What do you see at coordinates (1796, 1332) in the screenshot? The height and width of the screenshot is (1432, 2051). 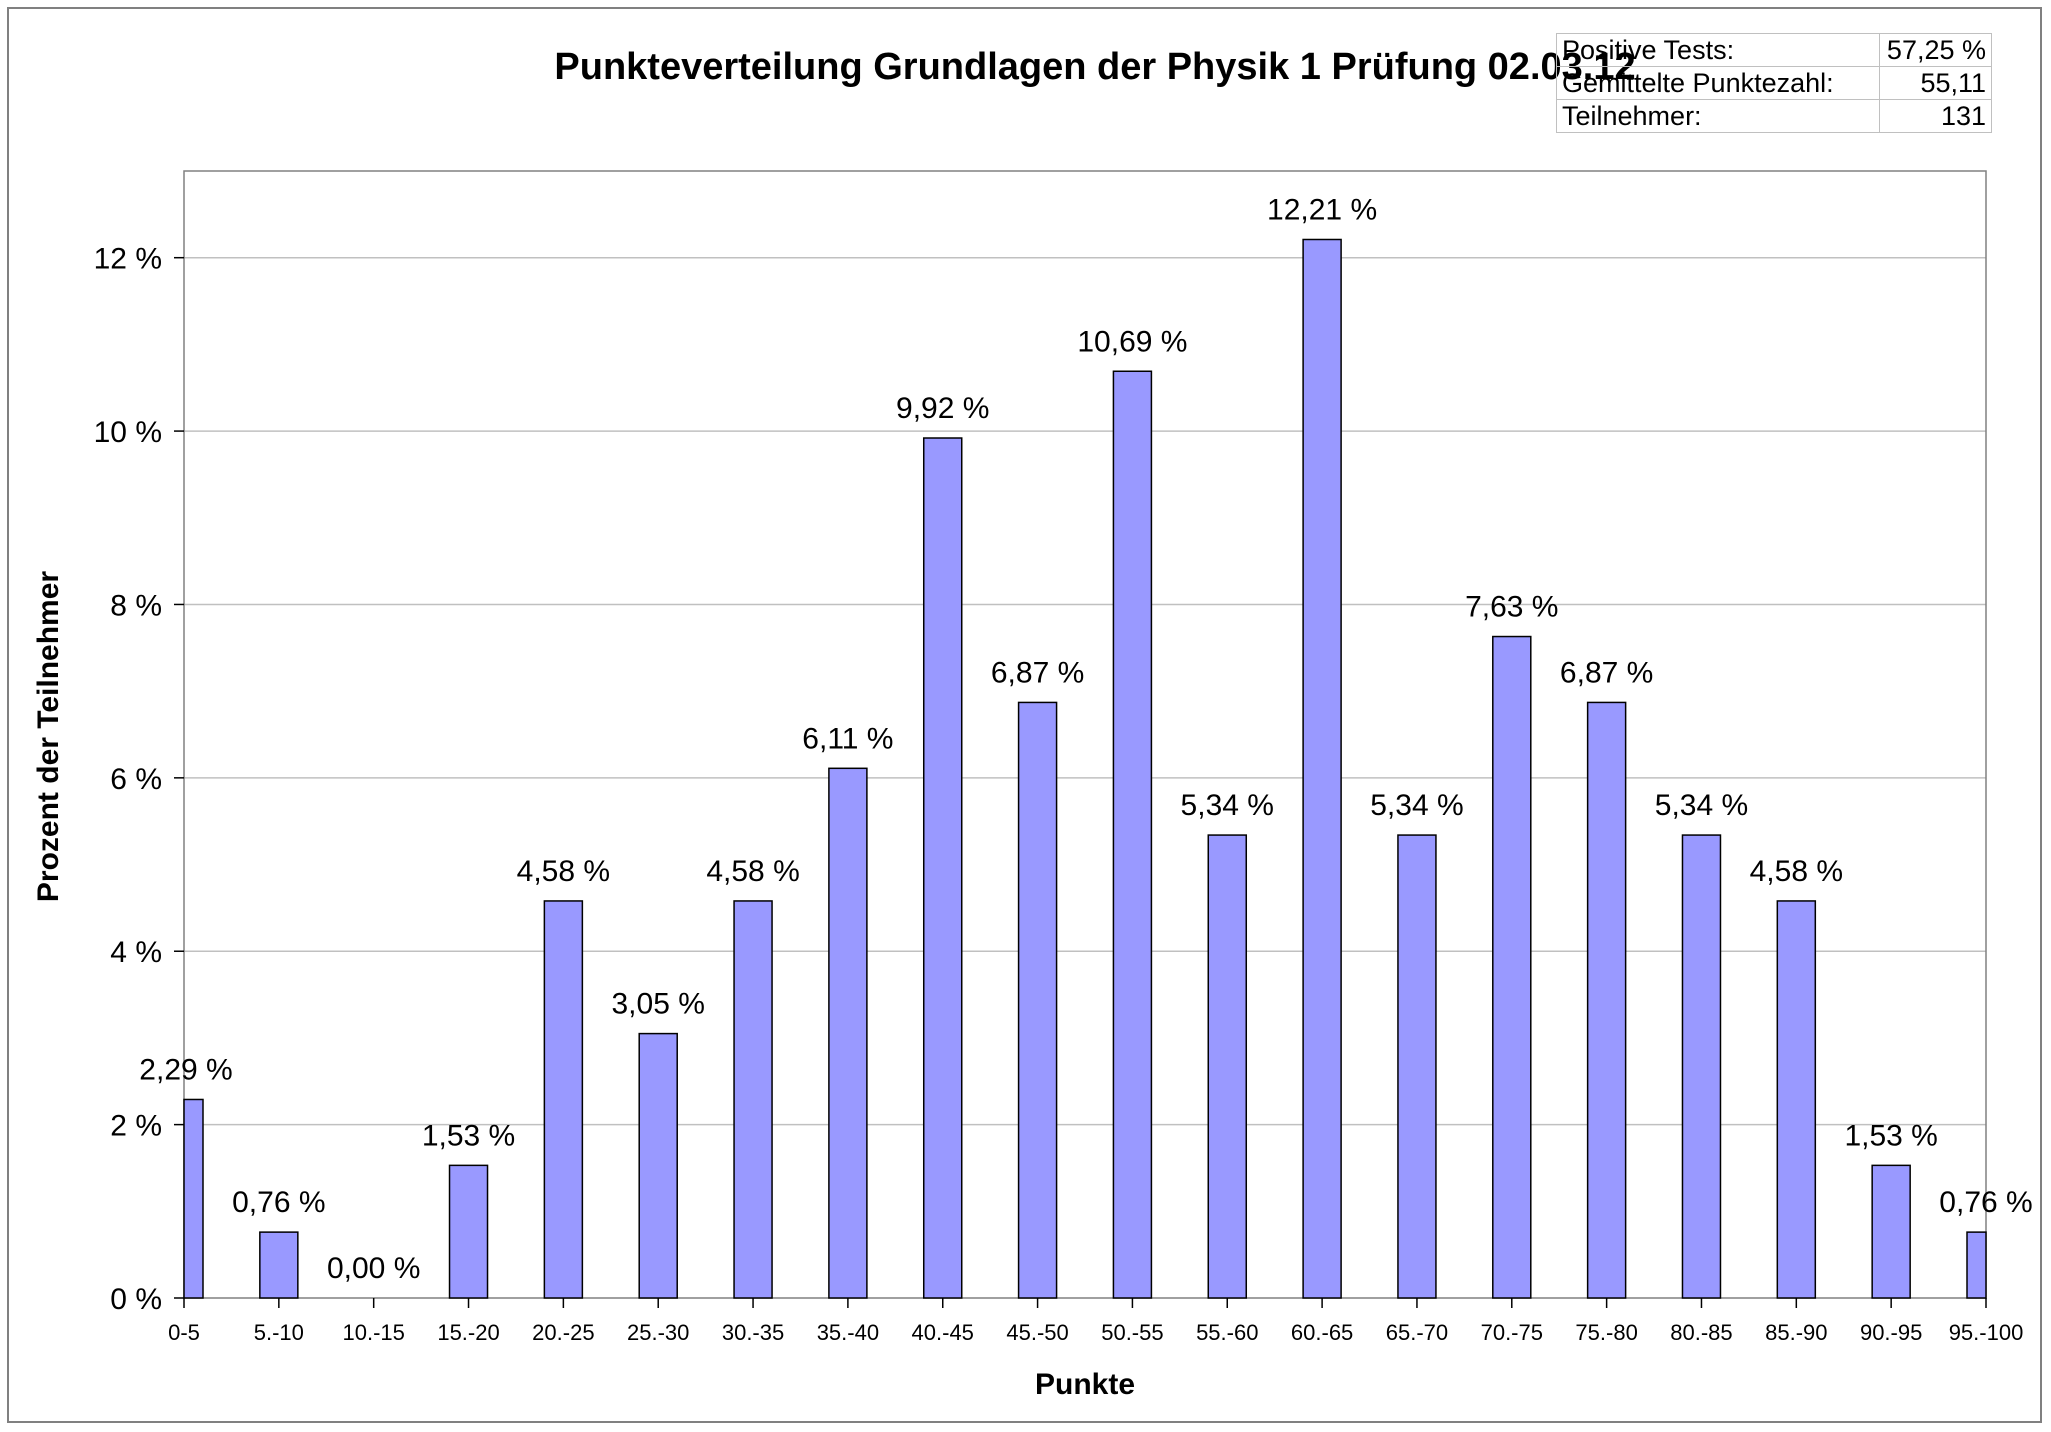 I see `x-tick-label: 85.-90` at bounding box center [1796, 1332].